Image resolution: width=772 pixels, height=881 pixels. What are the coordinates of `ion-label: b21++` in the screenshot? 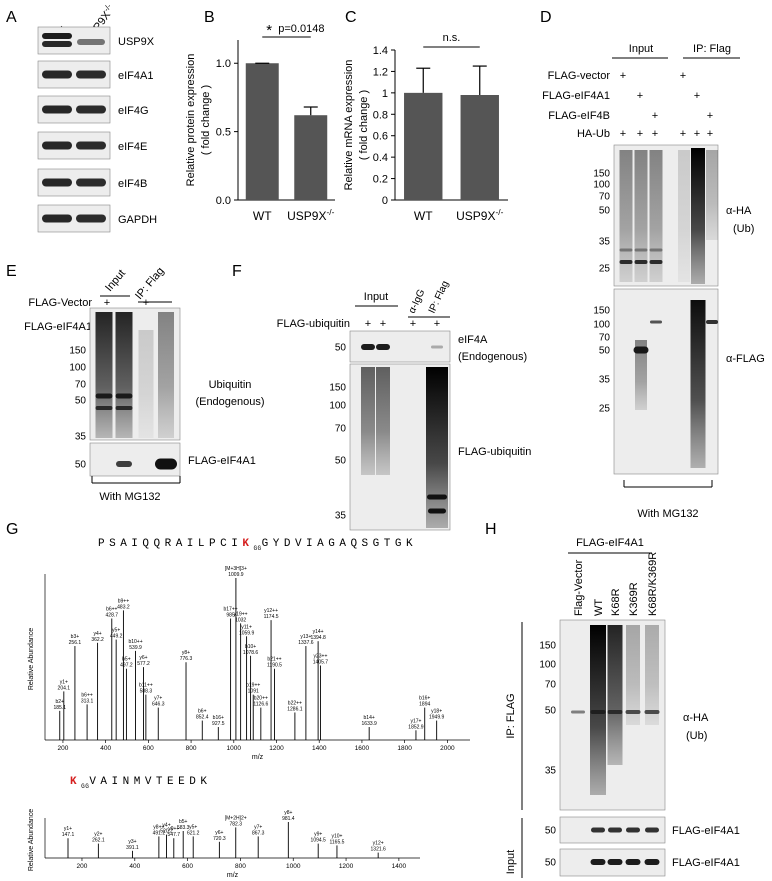 It's located at (274, 660).